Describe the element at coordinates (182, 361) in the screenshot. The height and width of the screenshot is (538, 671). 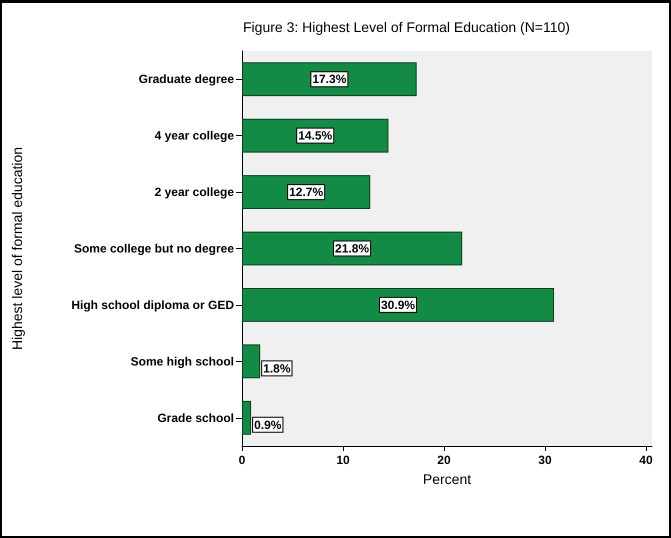
I see `y-tick-label: Some high school` at that location.